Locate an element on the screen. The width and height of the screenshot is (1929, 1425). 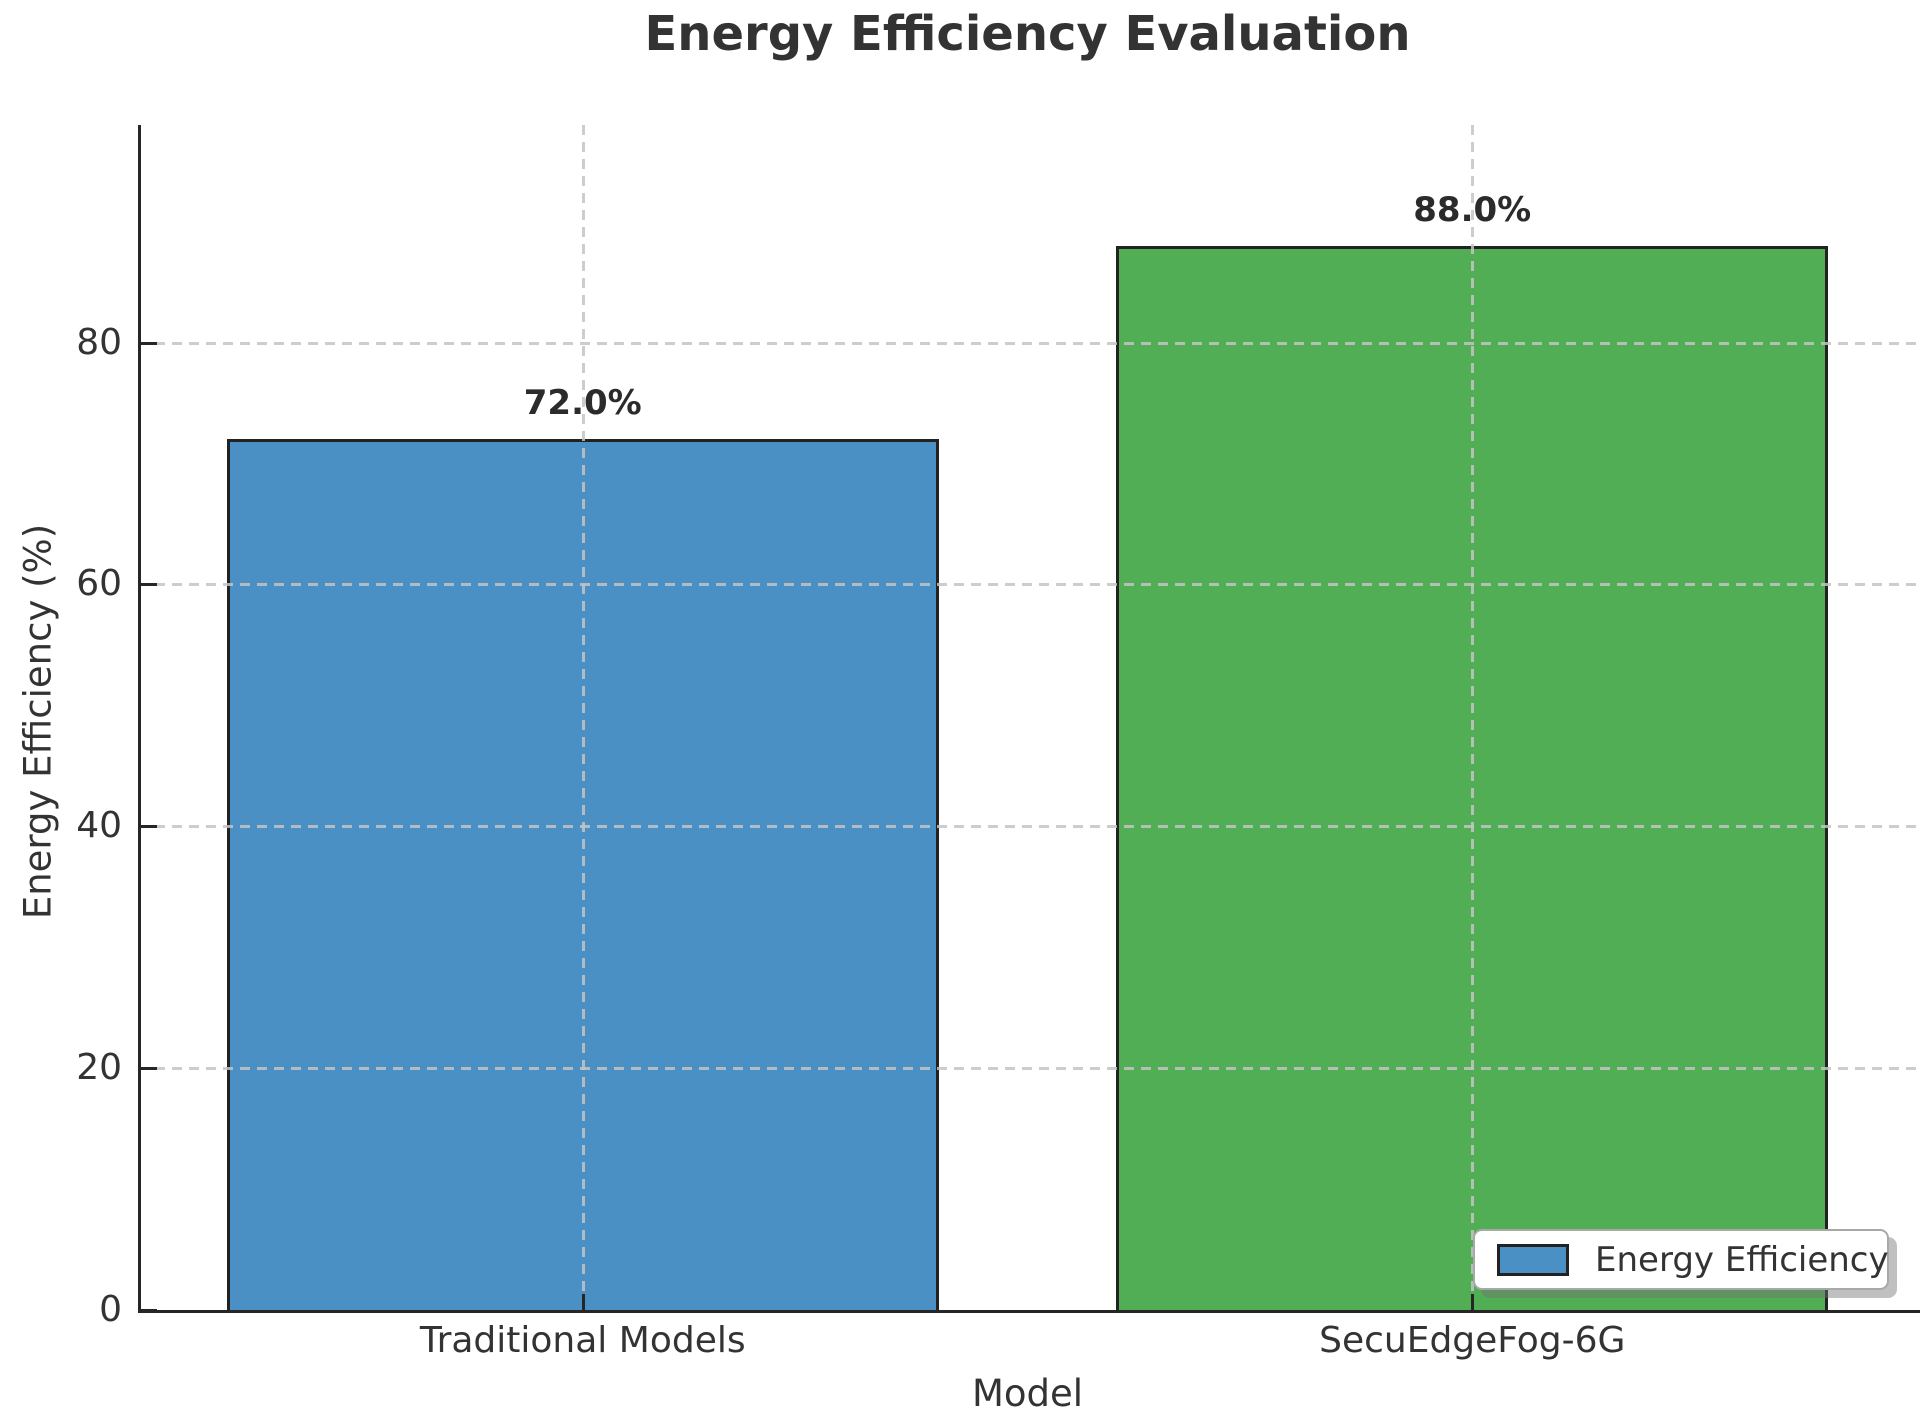
x-tick-label: Traditional Models is located at coordinates (582, 1340).